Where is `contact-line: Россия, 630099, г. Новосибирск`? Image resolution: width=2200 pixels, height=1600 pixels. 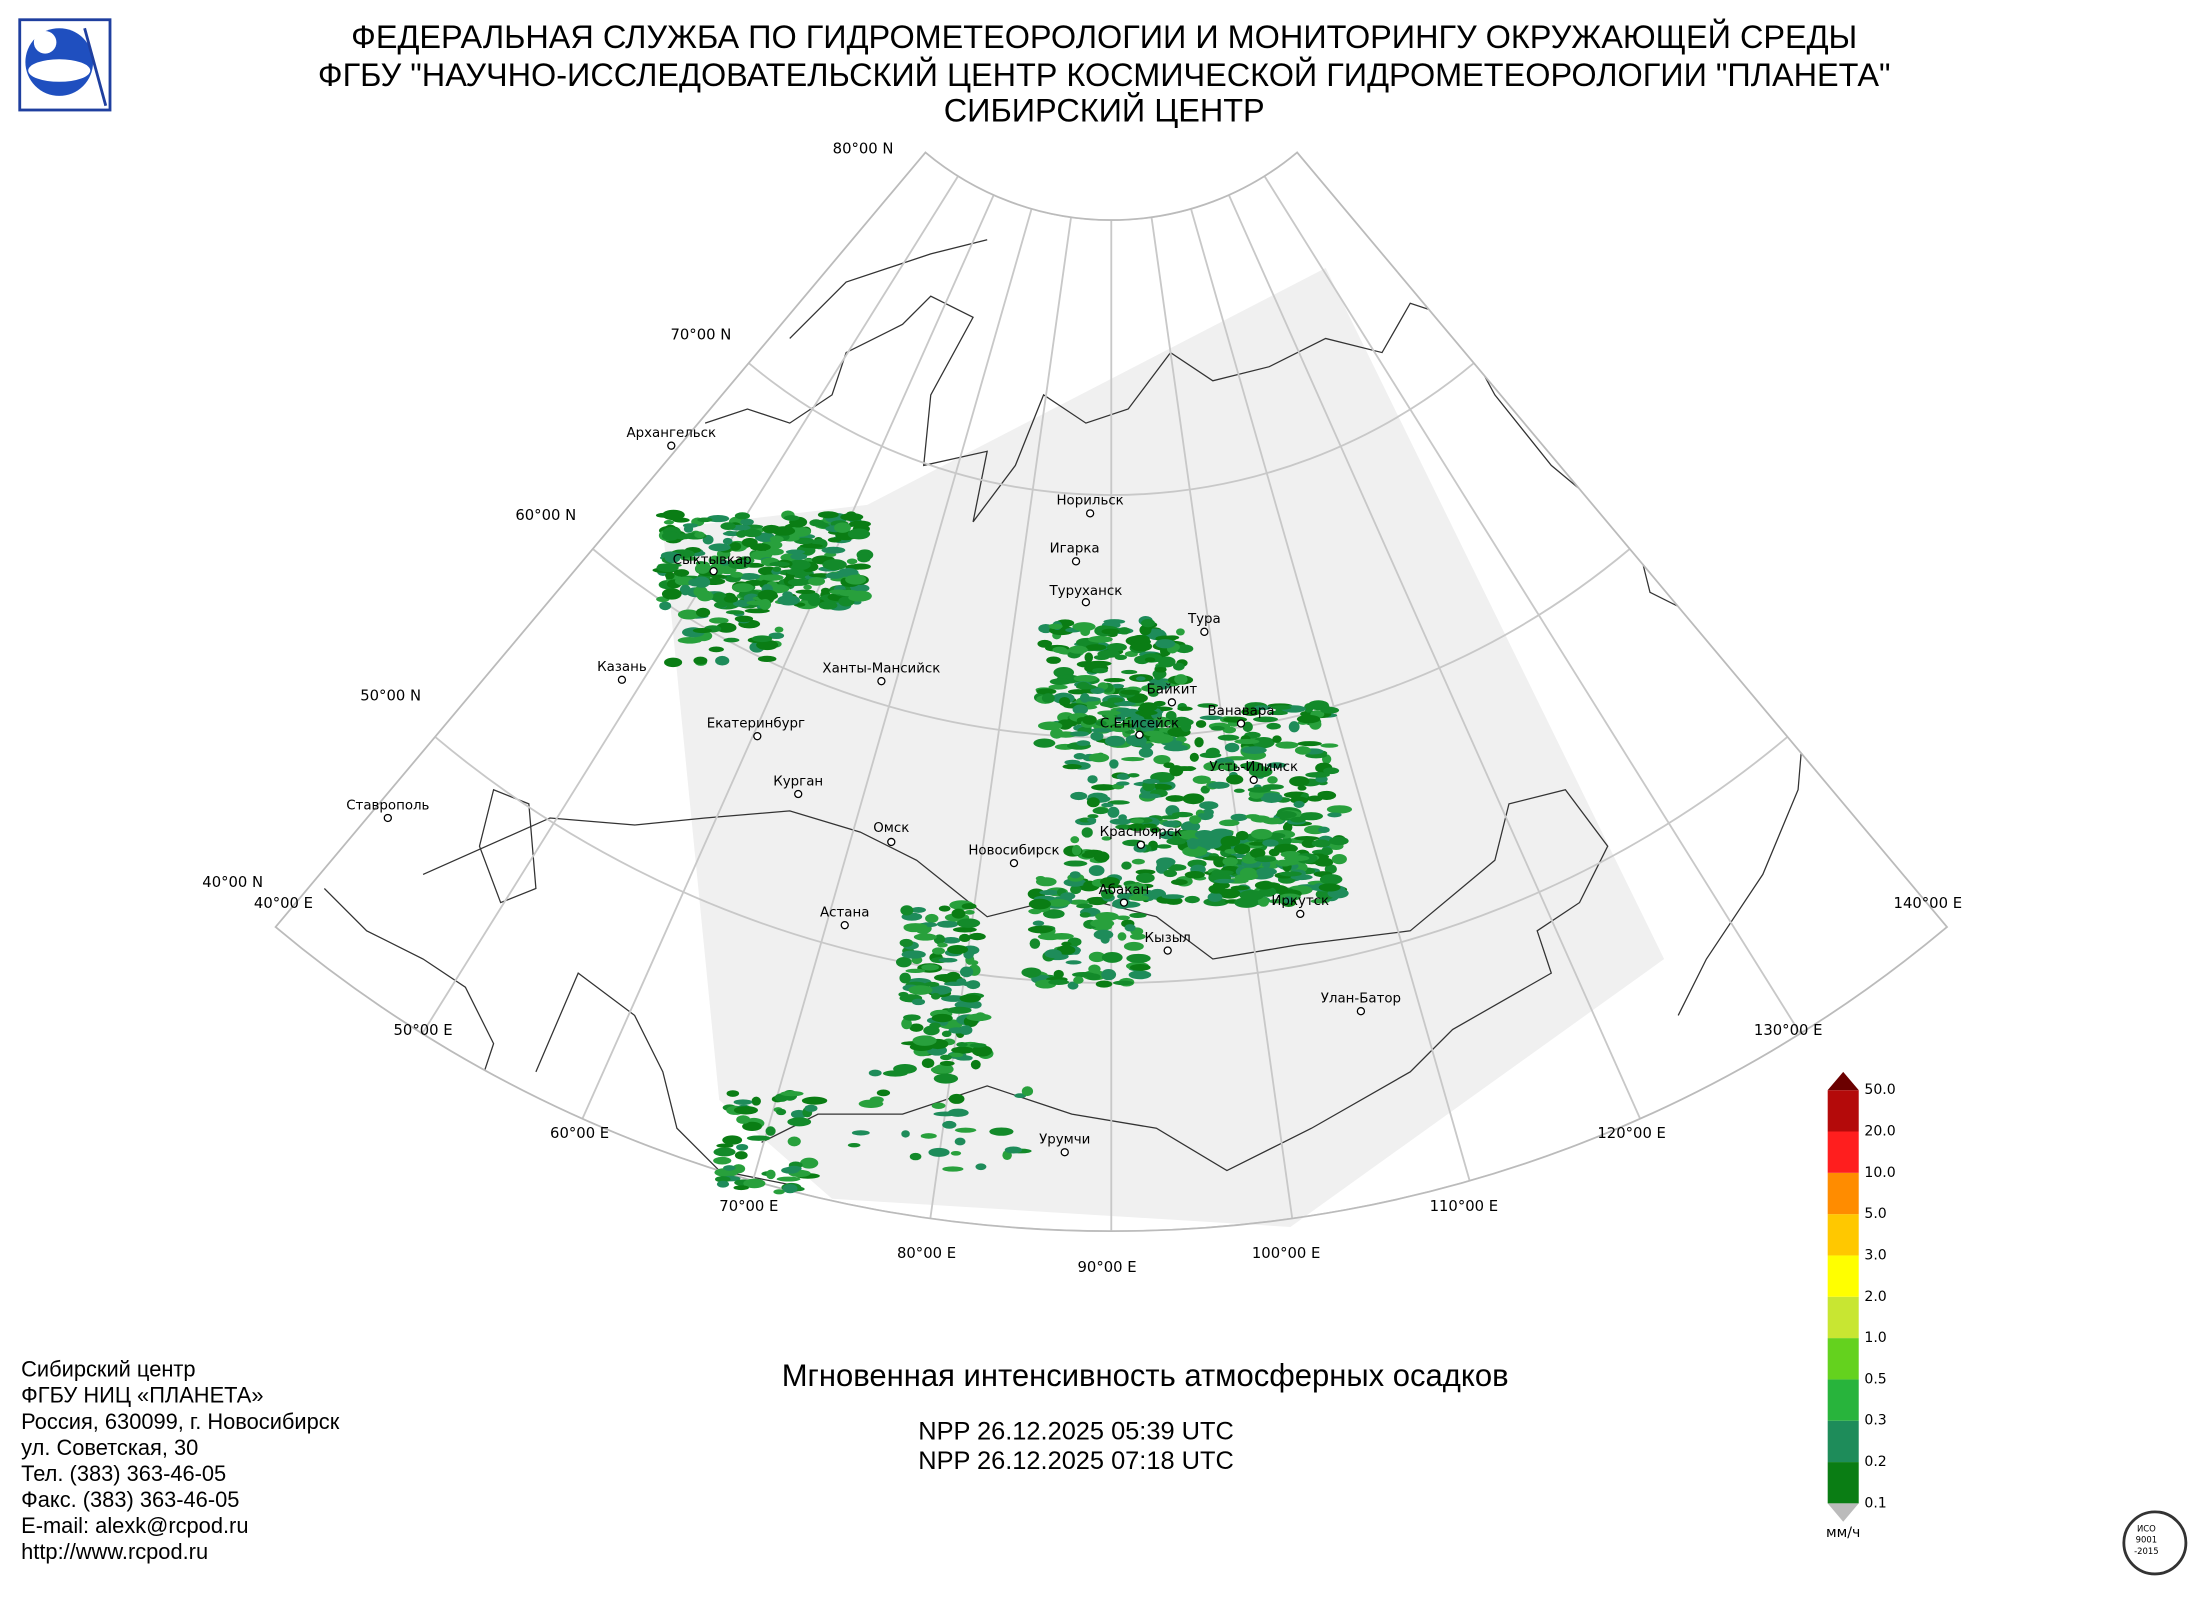
contact-line: Россия, 630099, г. Новосибирск is located at coordinates (180, 1421).